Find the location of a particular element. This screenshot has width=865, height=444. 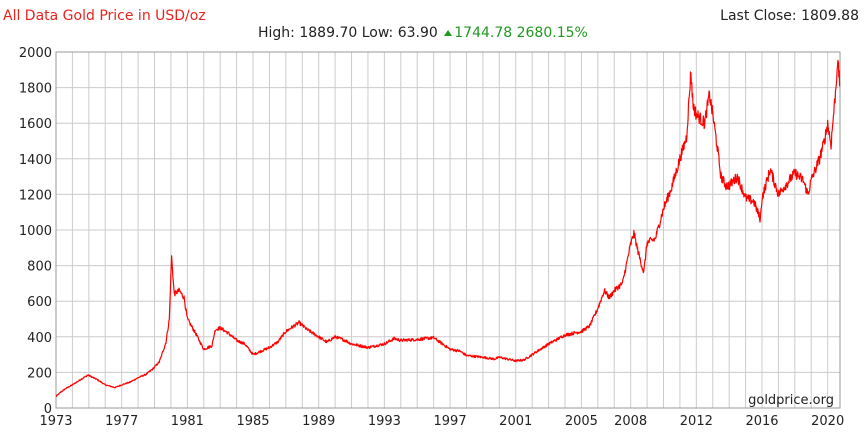

x-tick-label: 1993 is located at coordinates (384, 421).